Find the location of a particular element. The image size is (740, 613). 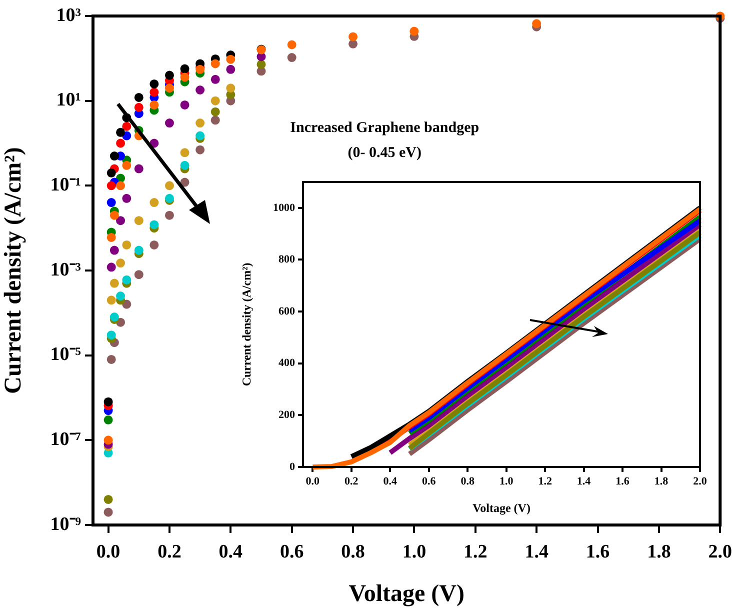

y-tick-label: 0 is located at coordinates (293, 466).